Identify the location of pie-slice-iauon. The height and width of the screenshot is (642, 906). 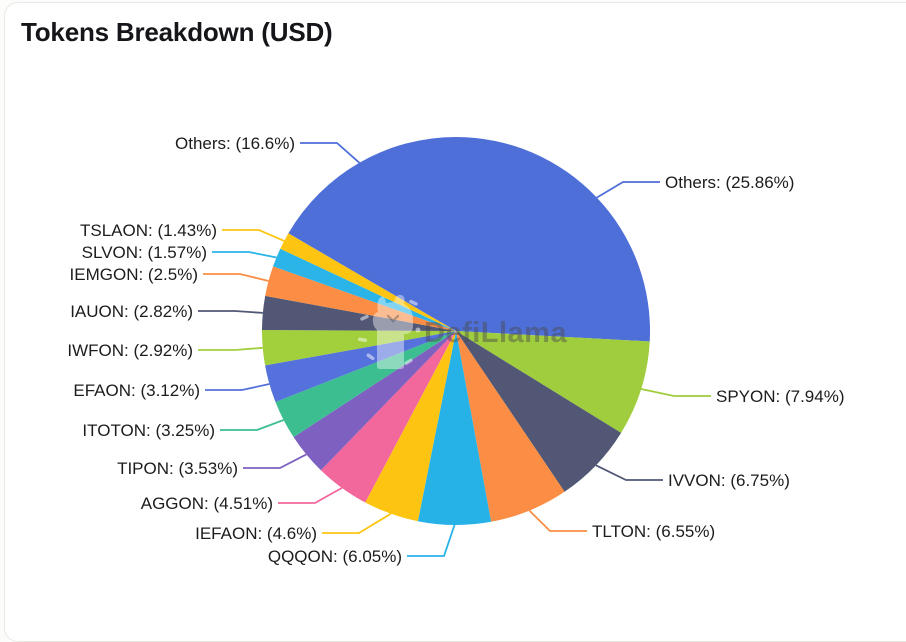
(359, 313).